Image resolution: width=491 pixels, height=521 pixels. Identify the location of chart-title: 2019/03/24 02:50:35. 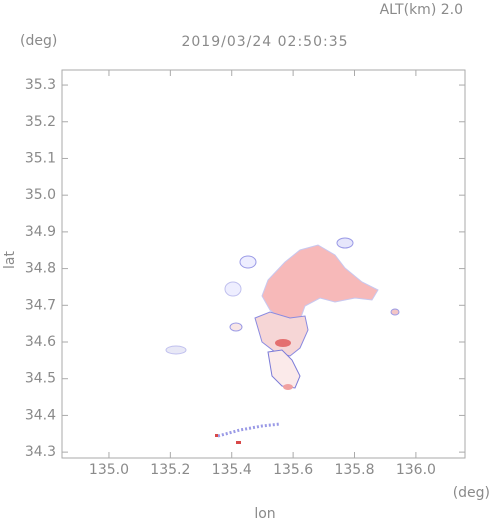
(264, 42).